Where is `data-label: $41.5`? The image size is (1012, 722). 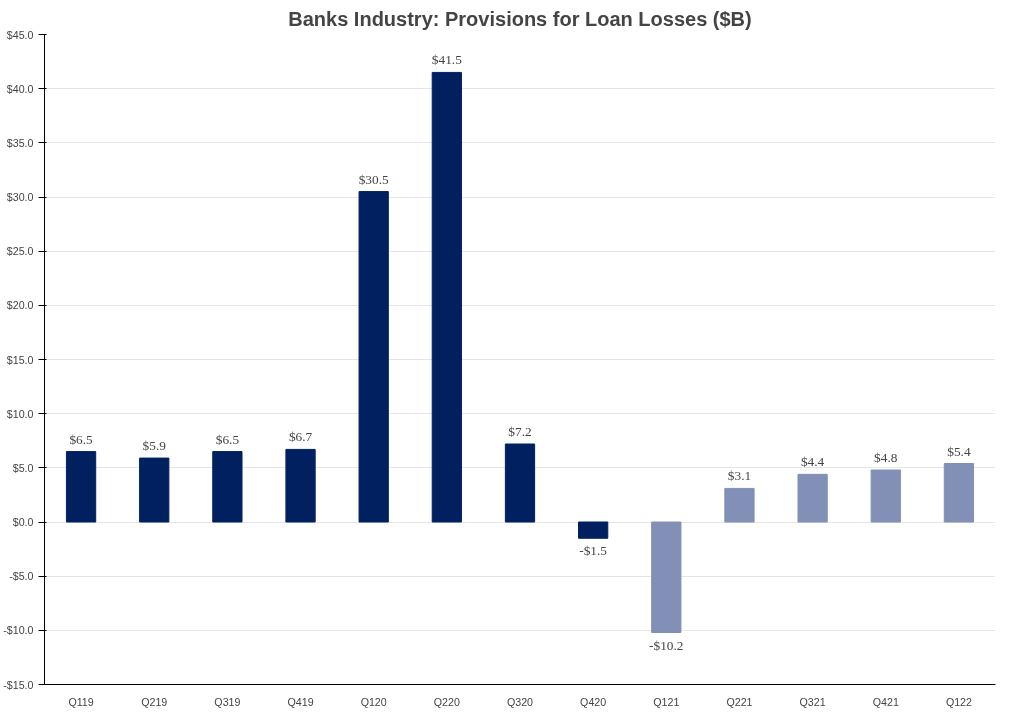
data-label: $41.5 is located at coordinates (447, 60).